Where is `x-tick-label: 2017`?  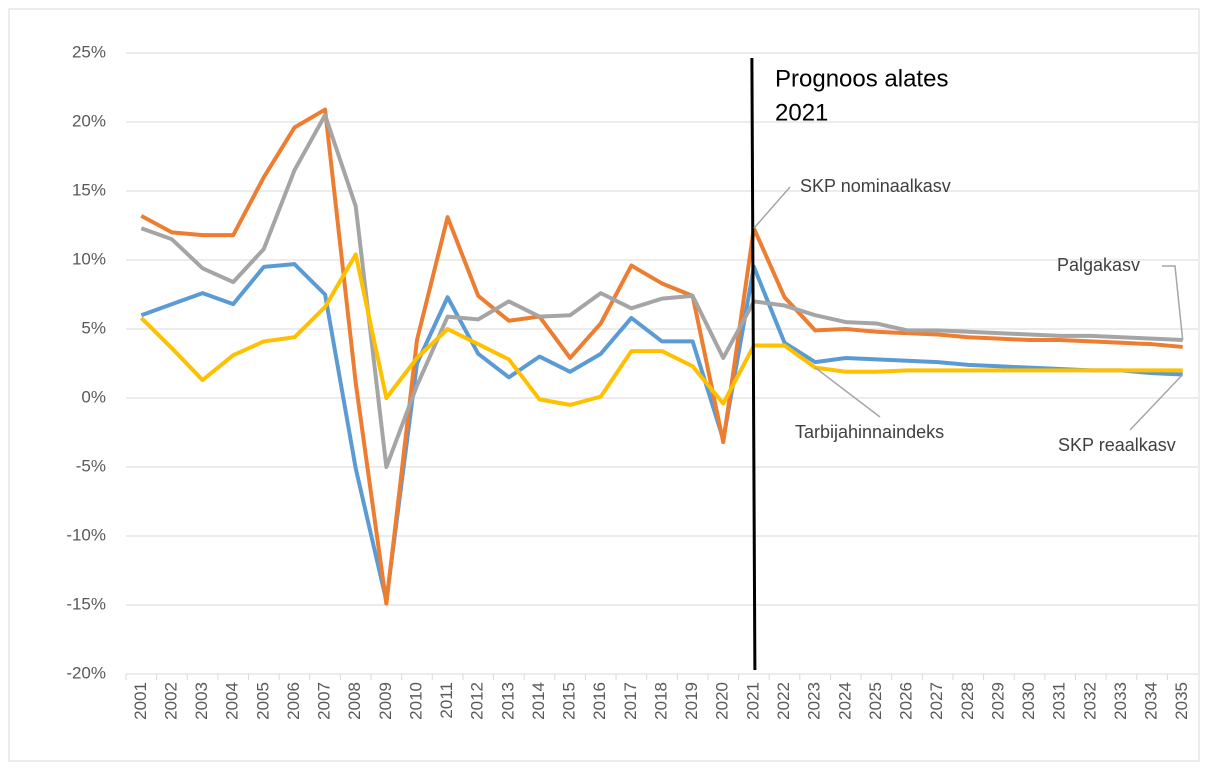 x-tick-label: 2017 is located at coordinates (630, 701).